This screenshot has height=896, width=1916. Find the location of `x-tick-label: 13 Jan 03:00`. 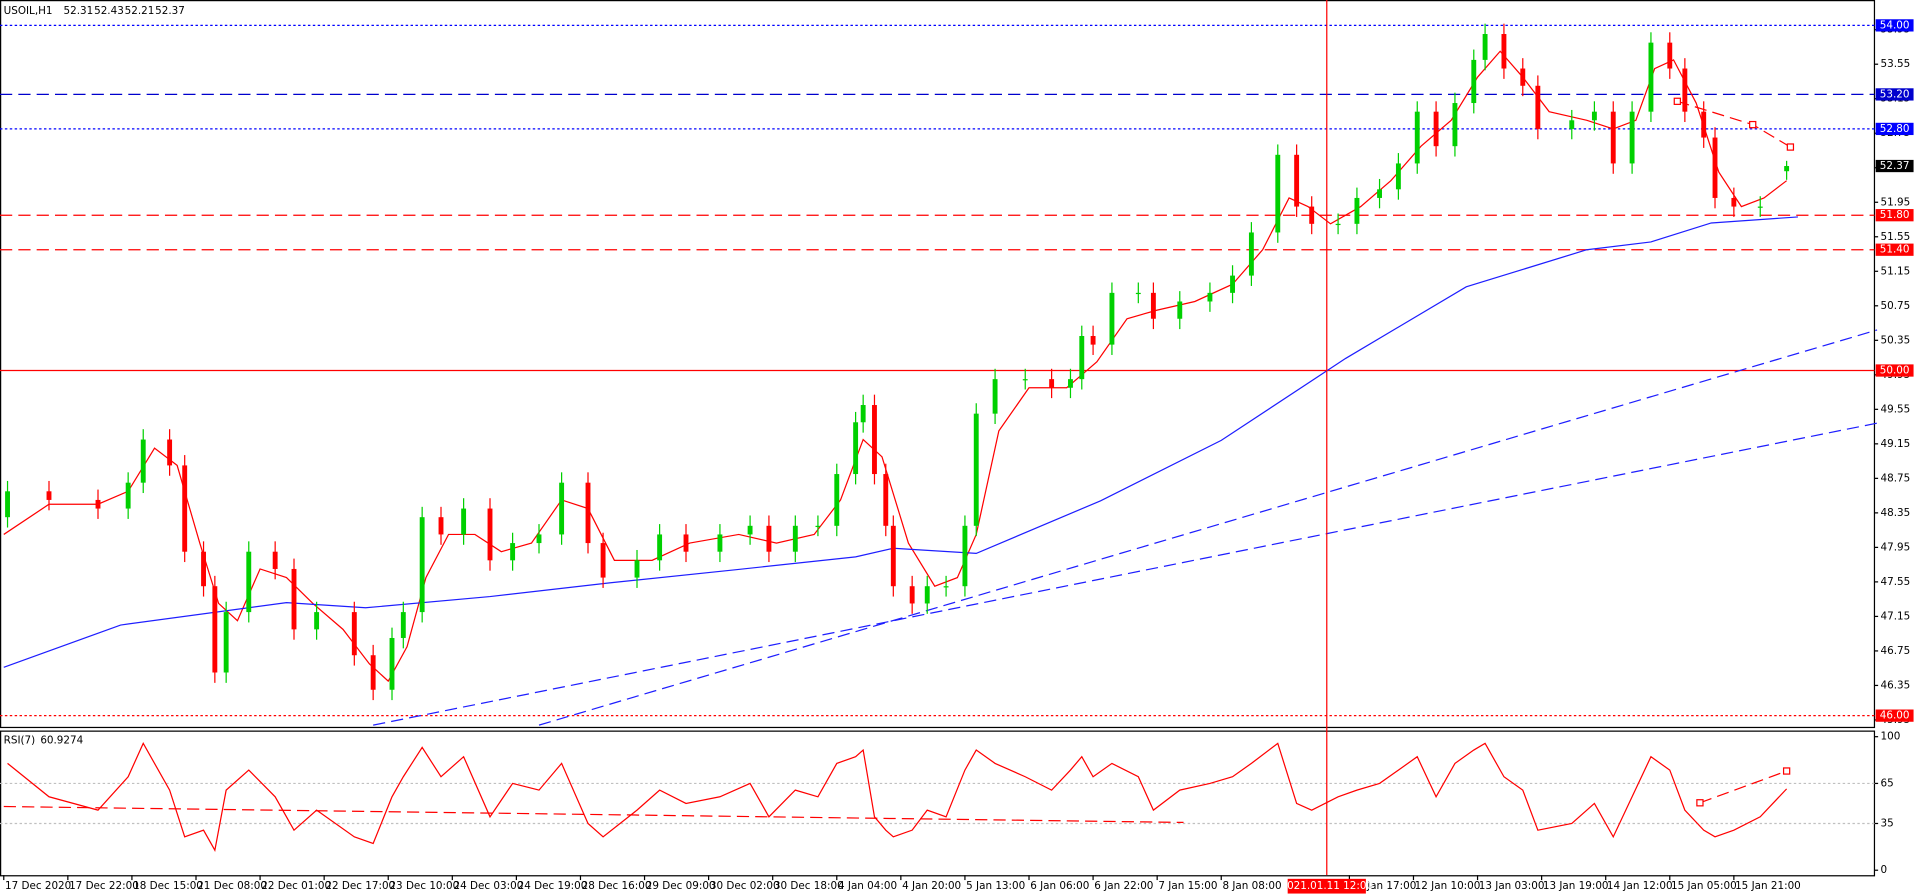

x-tick-label: 13 Jan 03:00 is located at coordinates (1512, 886).